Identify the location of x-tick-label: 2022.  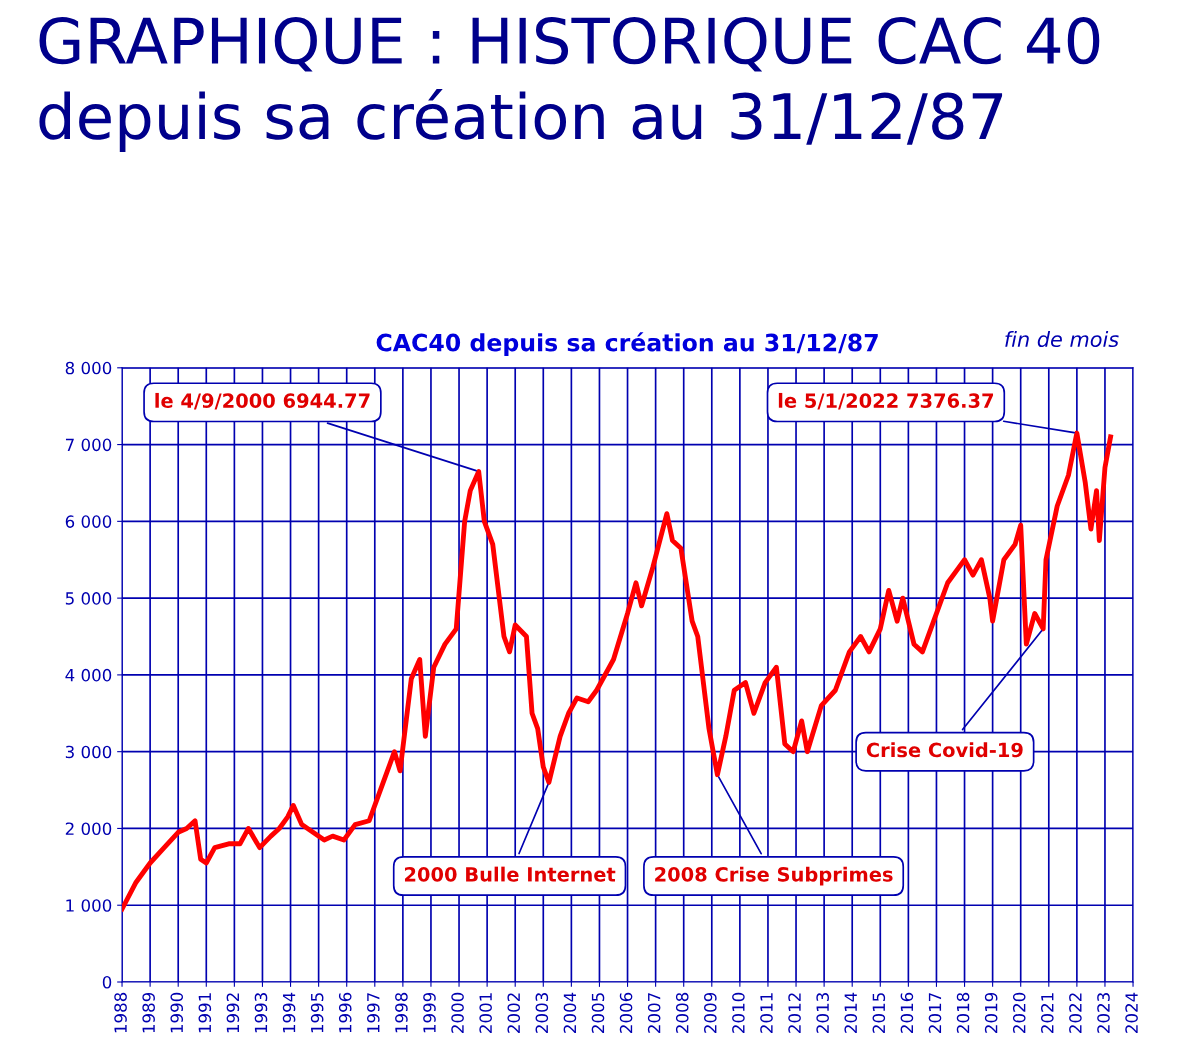
(1075, 1013).